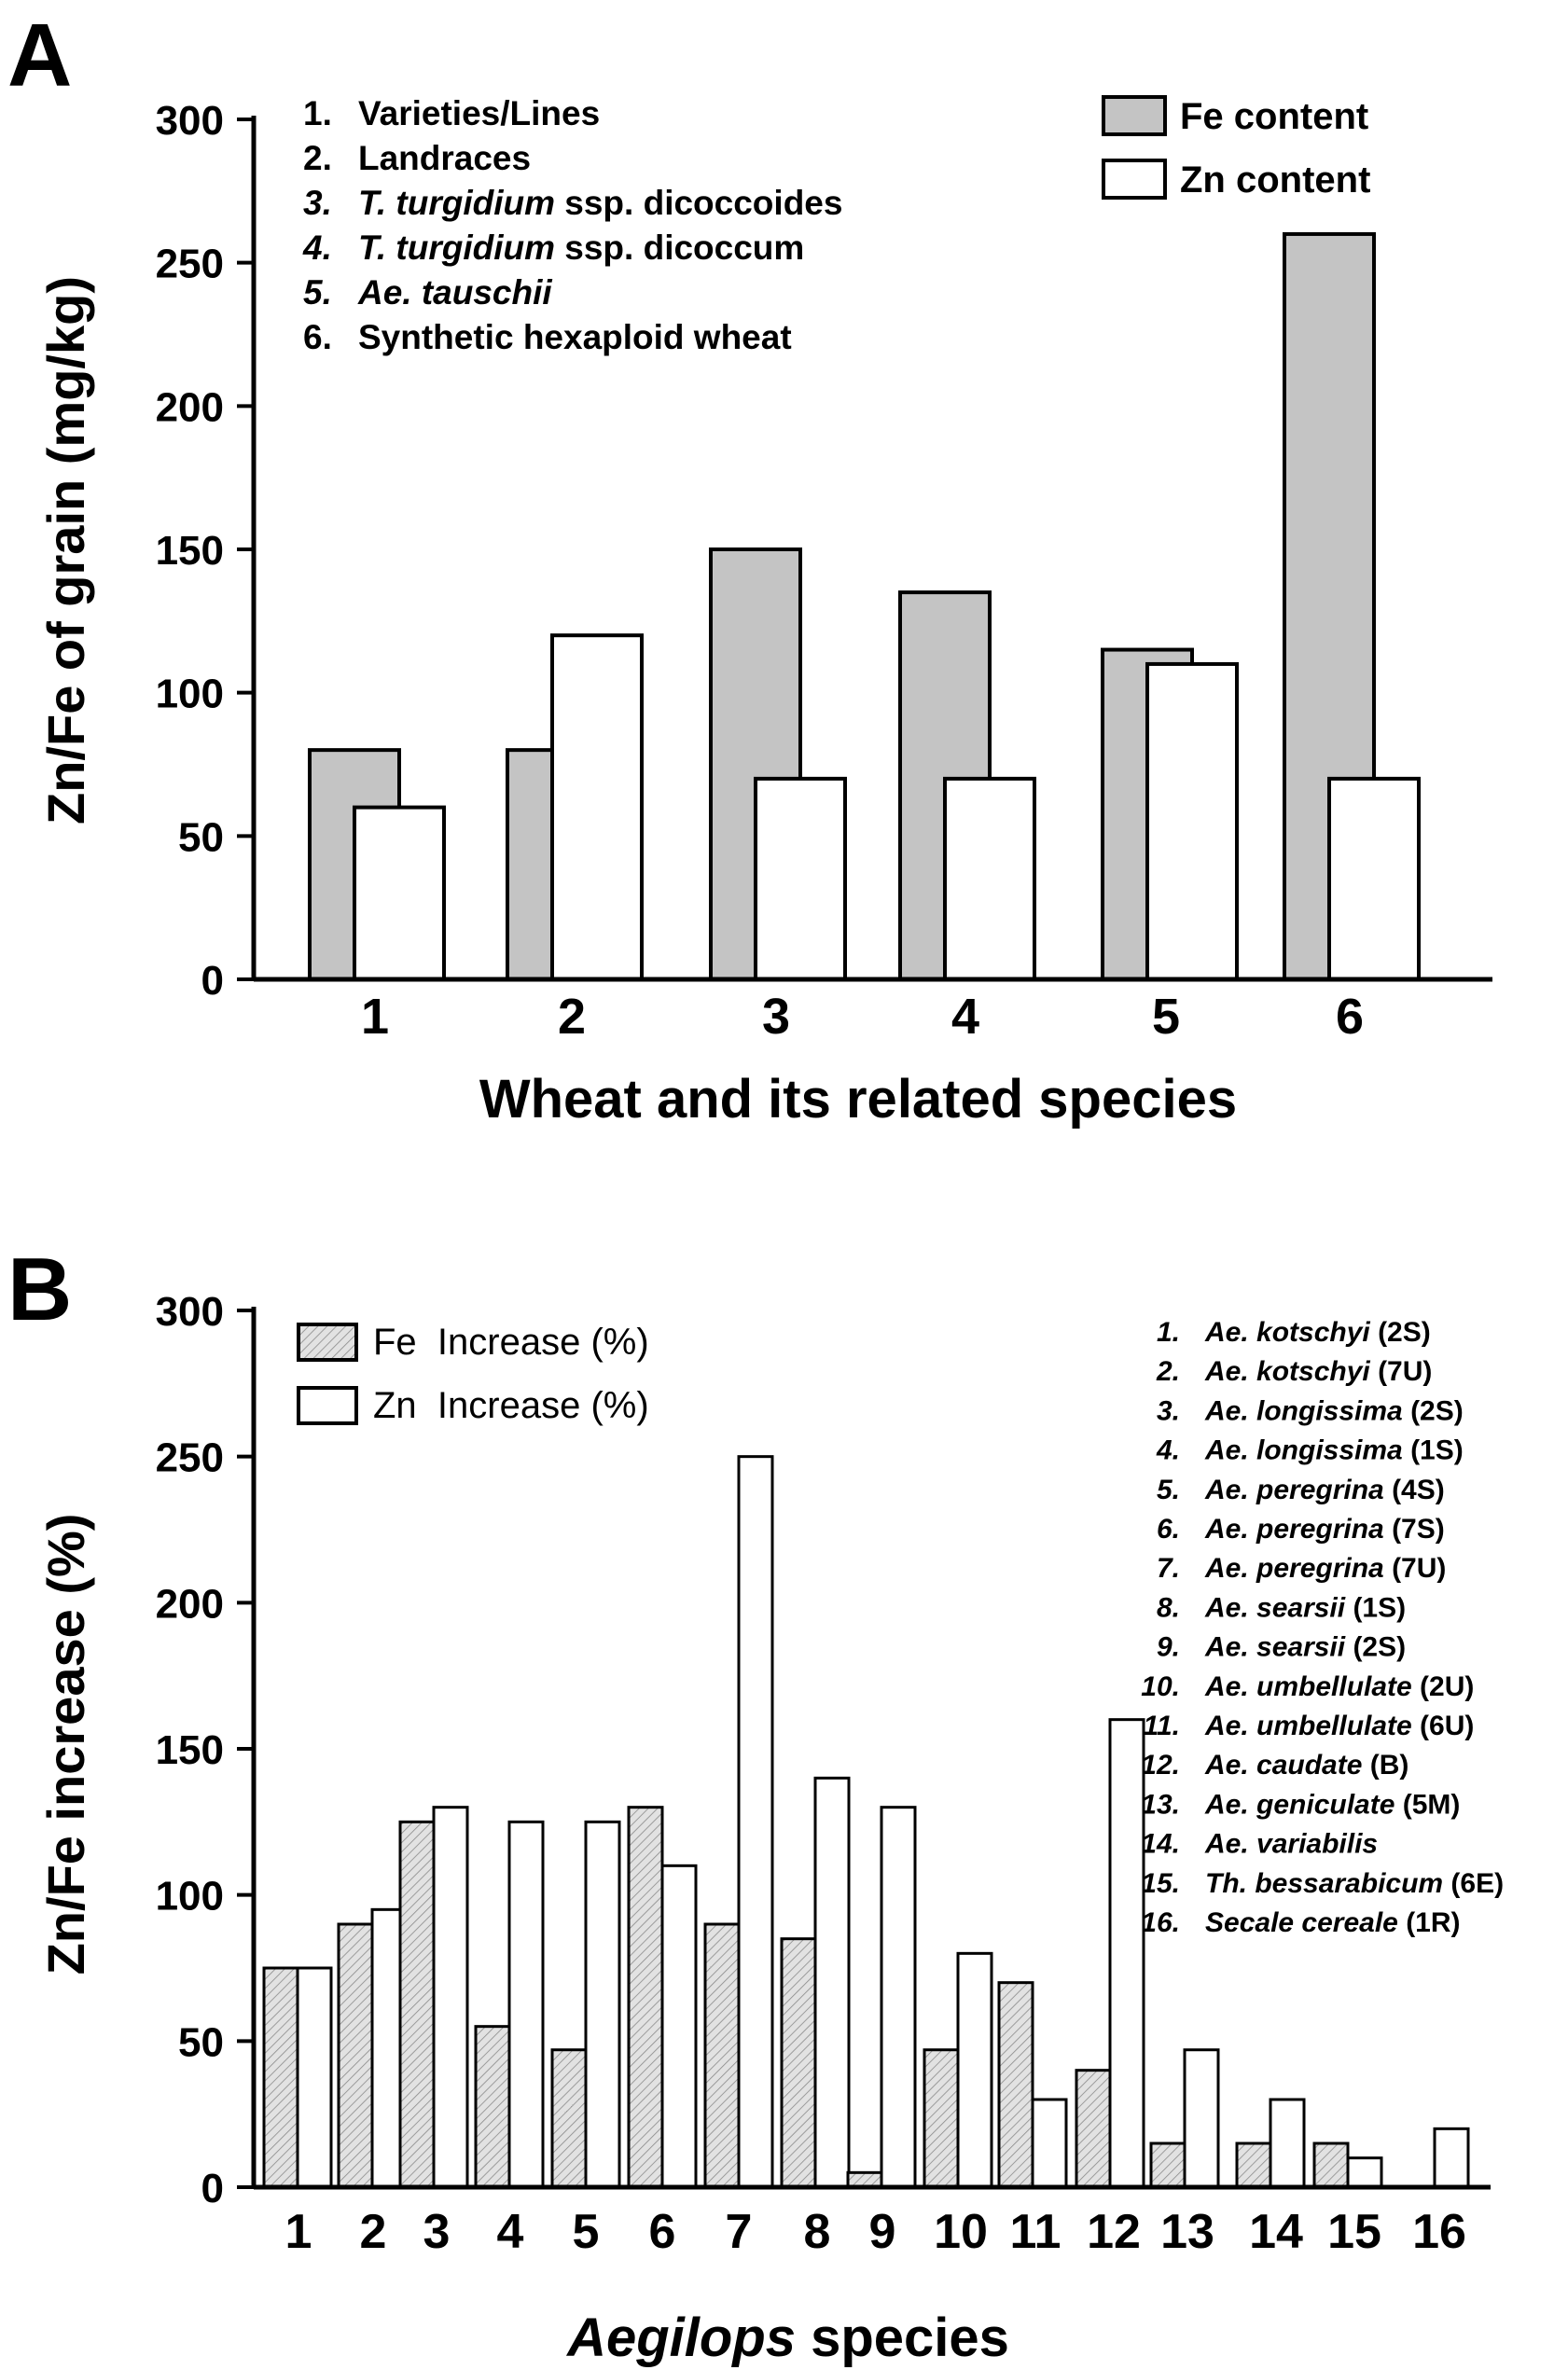 The width and height of the screenshot is (1568, 2370). I want to click on key-entry: Ae. longissima (2S), so click(1334, 1410).